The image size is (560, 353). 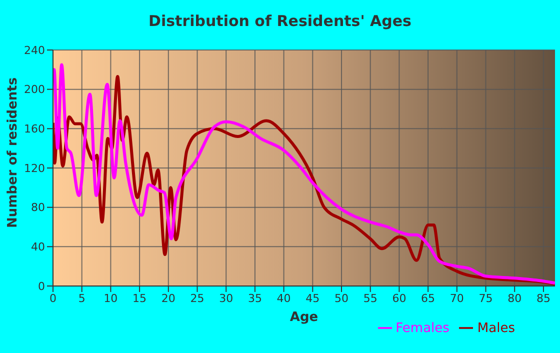 What do you see at coordinates (280, 21) in the screenshot?
I see `chart-title: Distribution of Residents' Ages` at bounding box center [280, 21].